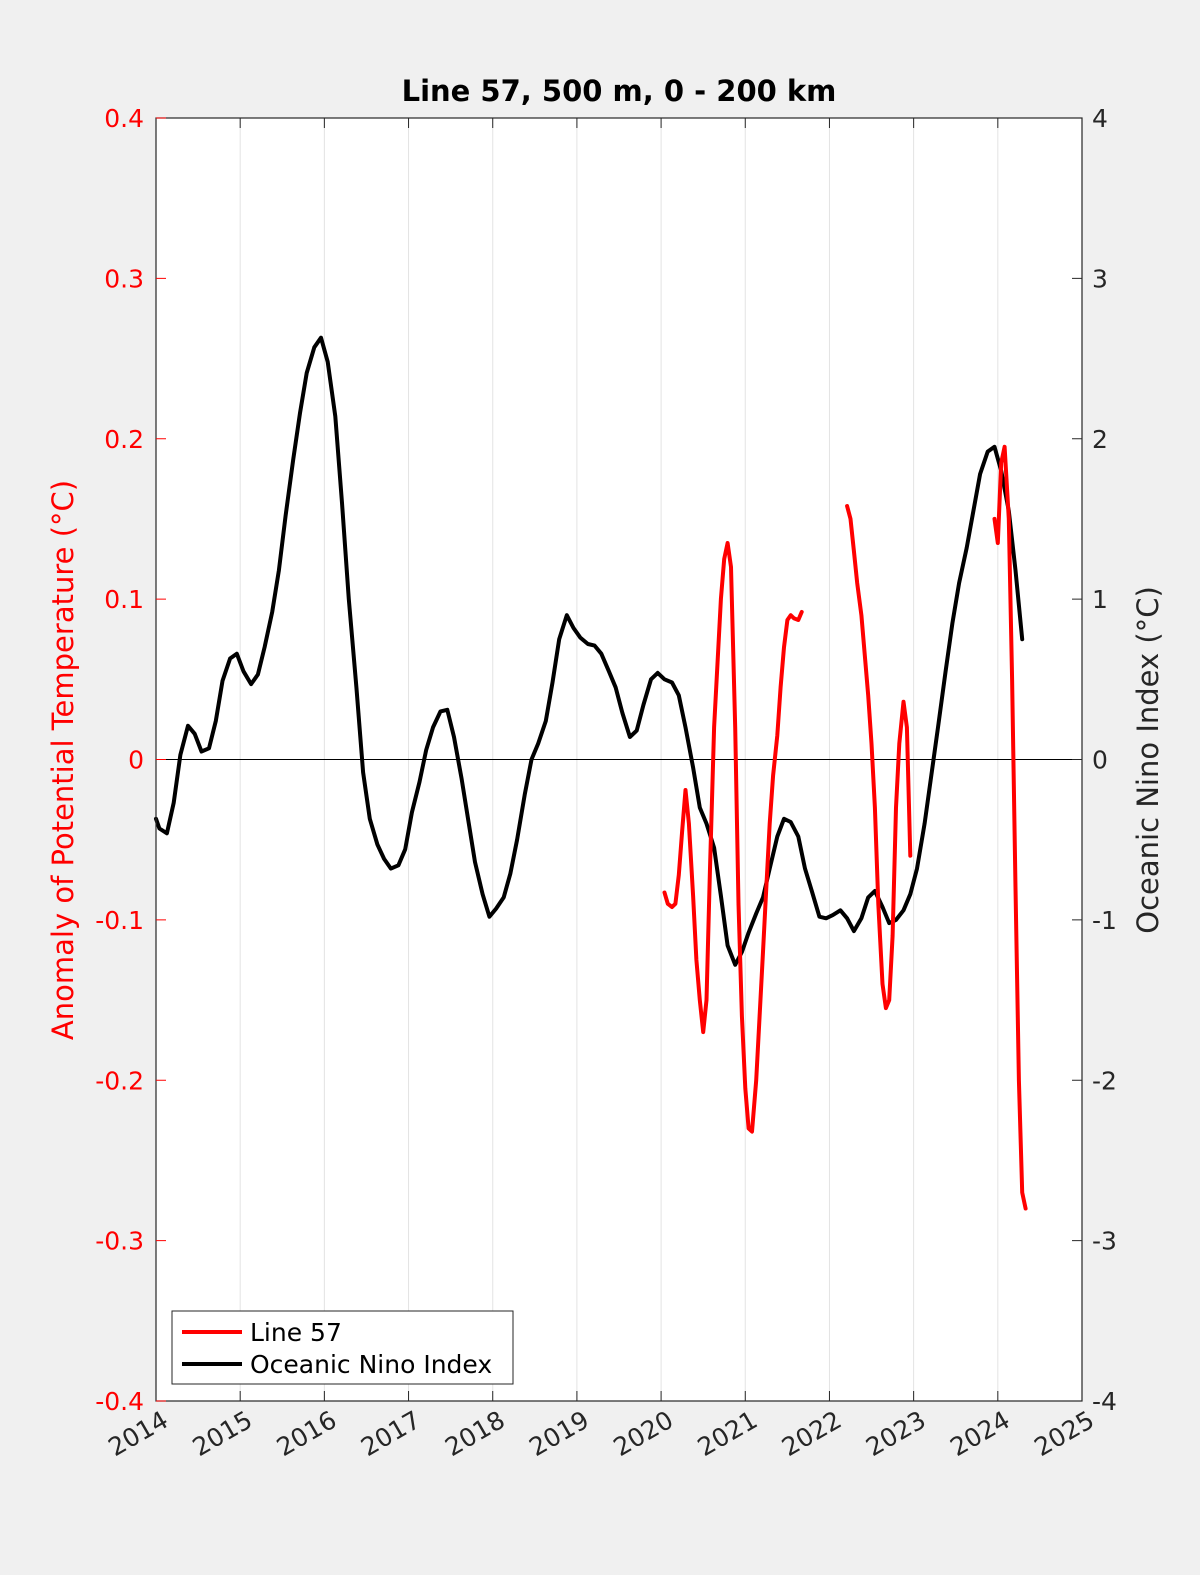 This screenshot has width=1200, height=1575. Describe the element at coordinates (119, 920) in the screenshot. I see `y-left-tick-label: -0.1` at that location.